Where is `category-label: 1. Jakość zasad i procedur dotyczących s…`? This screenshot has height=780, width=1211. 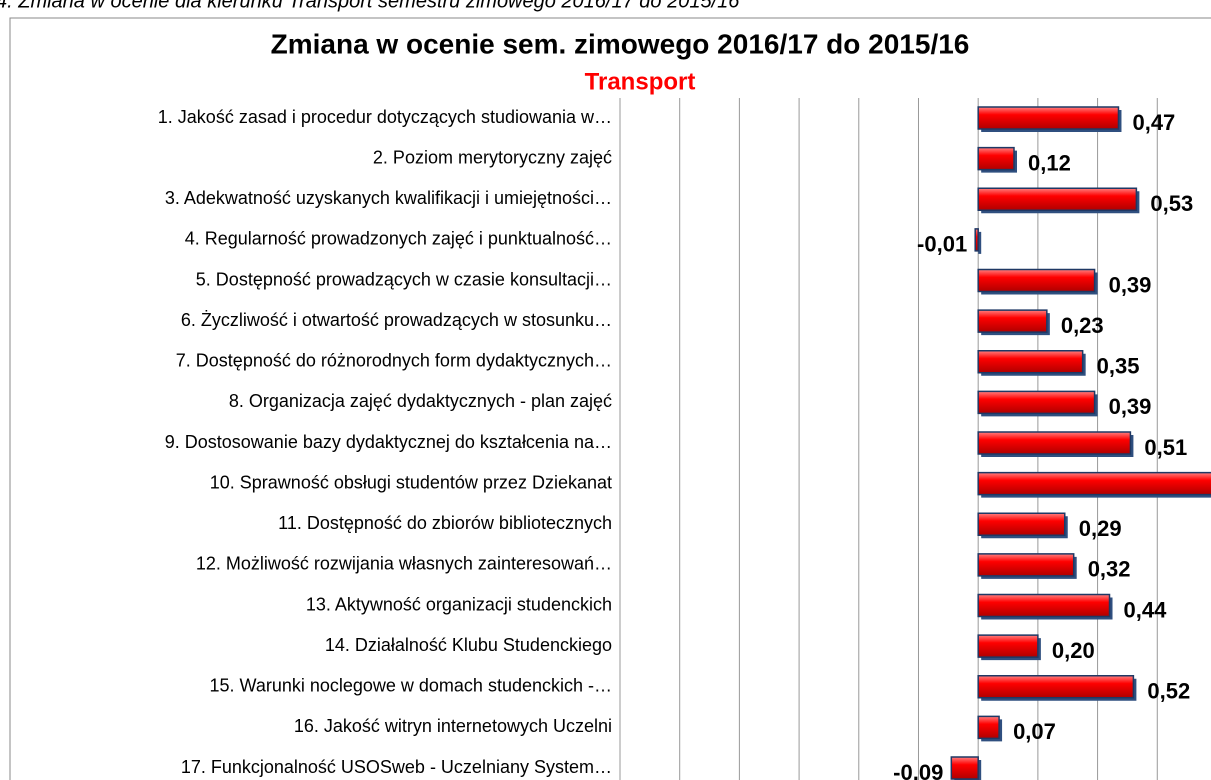
category-label: 1. Jakość zasad i procedur dotyczących s… is located at coordinates (385, 117).